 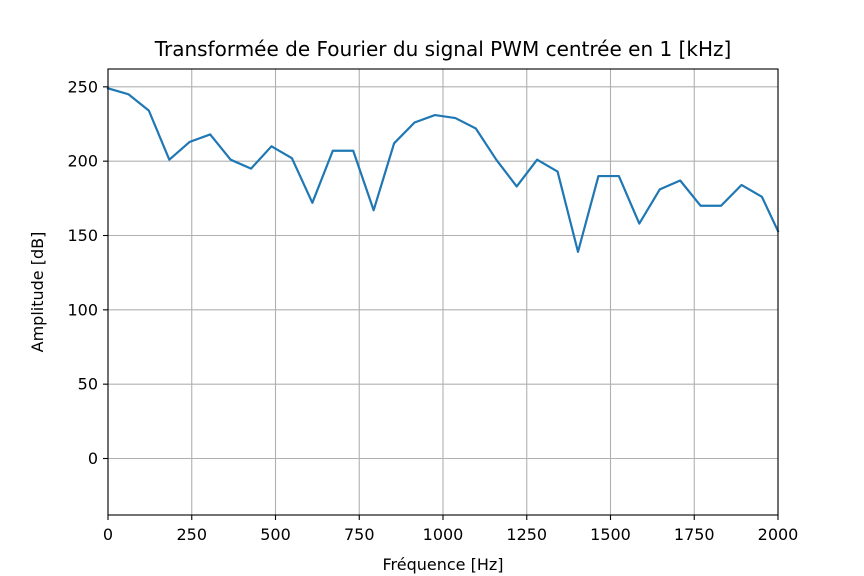 I want to click on y-tick-label: 200, so click(x=82, y=161).